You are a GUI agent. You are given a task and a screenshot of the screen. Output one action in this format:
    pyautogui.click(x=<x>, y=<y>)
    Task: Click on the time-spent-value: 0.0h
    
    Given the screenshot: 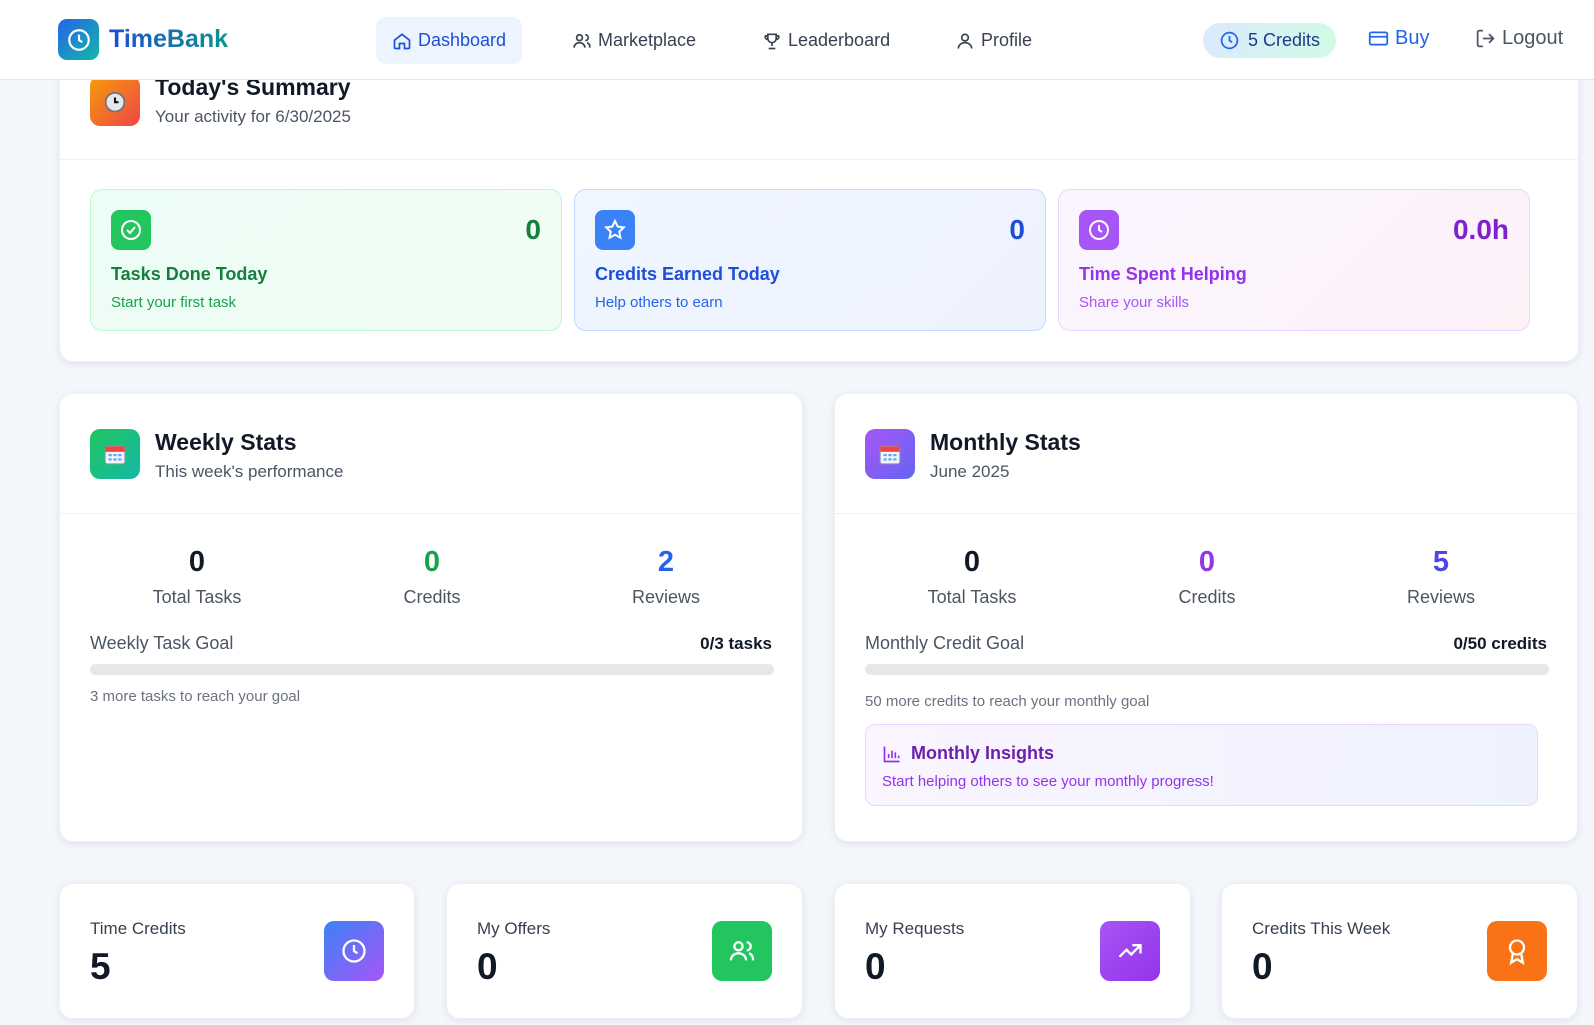 What is the action you would take?
    pyautogui.click(x=1480, y=229)
    